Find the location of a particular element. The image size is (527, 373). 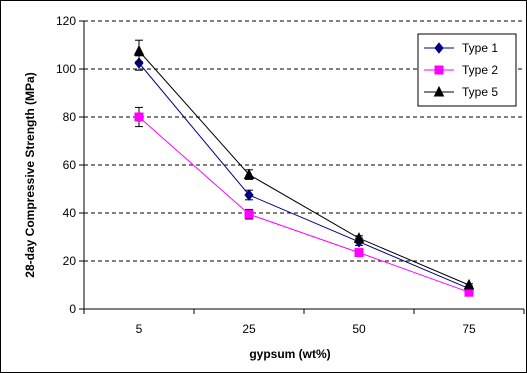

legend-item: Type 5 is located at coordinates (461, 92).